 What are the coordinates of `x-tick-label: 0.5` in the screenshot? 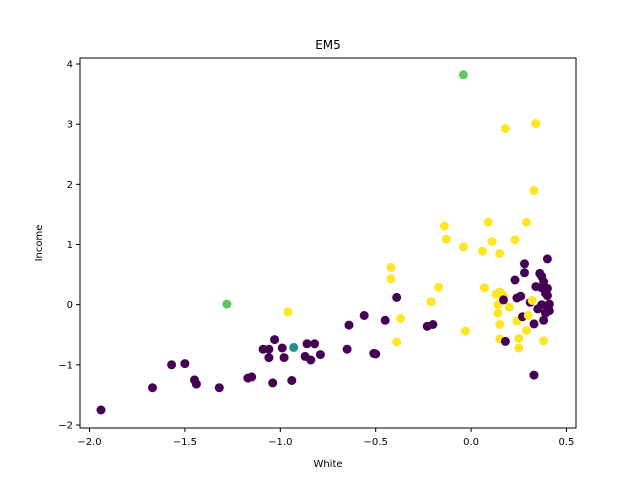 It's located at (567, 442).